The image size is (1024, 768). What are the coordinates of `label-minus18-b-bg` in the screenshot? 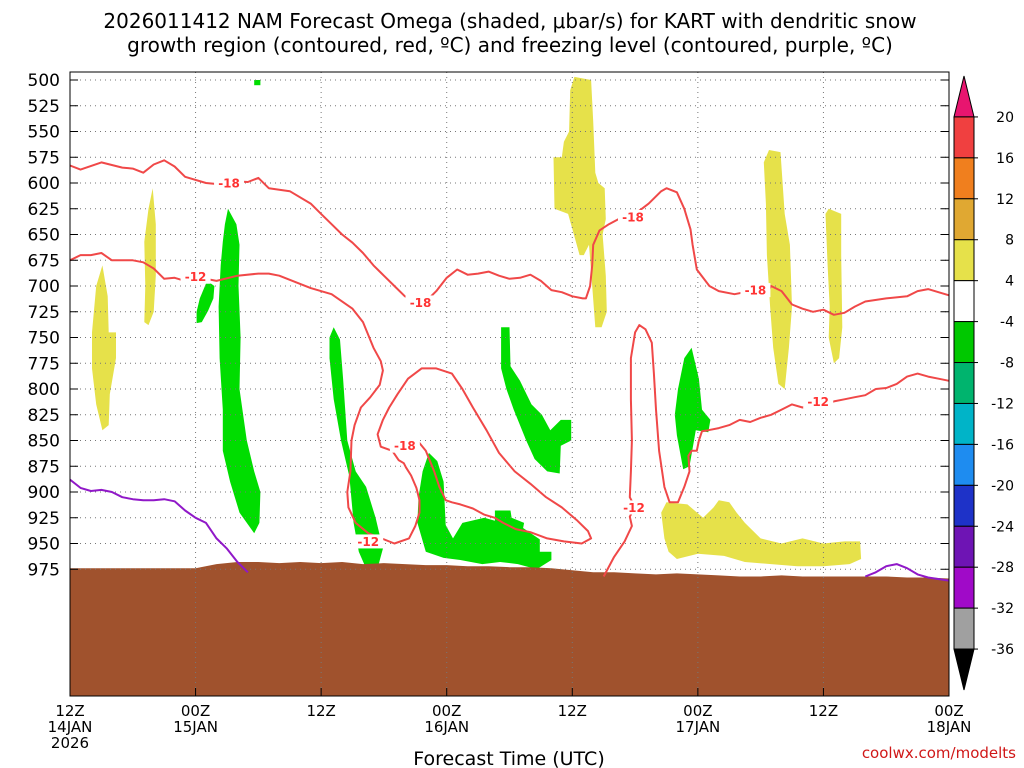 It's located at (420, 302).